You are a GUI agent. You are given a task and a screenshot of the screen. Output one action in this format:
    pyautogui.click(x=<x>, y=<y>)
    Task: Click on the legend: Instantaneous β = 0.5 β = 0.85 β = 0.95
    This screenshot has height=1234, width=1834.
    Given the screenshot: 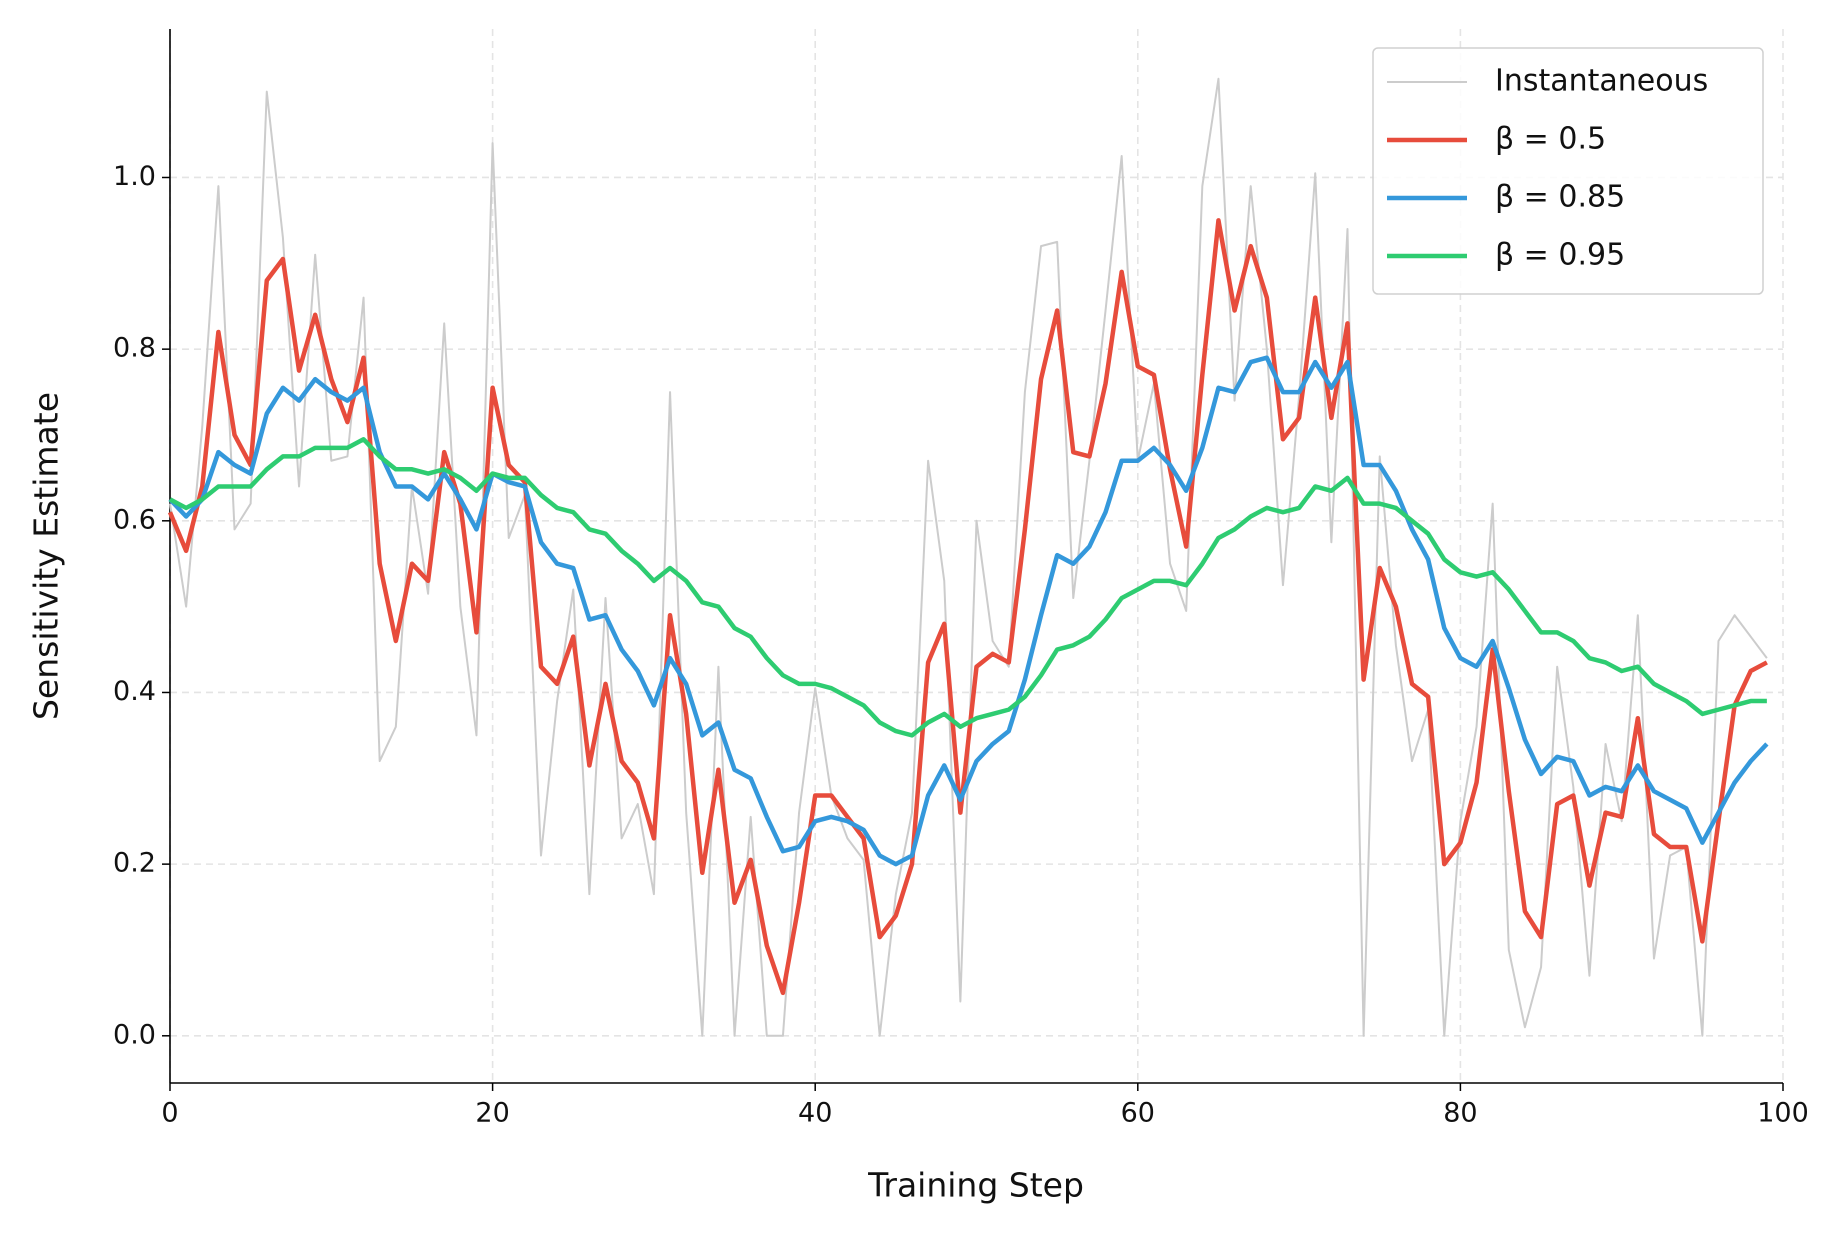 What is the action you would take?
    pyautogui.click(x=1568, y=171)
    